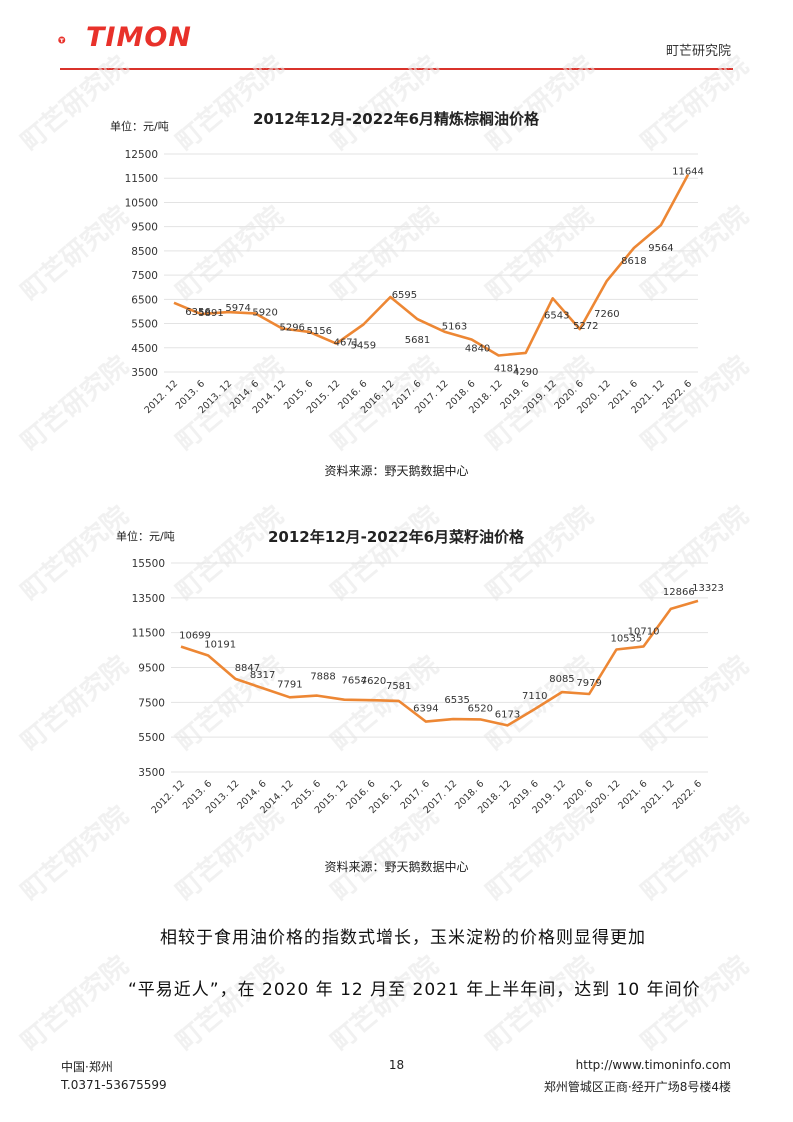  I want to click on data-label: 7888, so click(322, 677).